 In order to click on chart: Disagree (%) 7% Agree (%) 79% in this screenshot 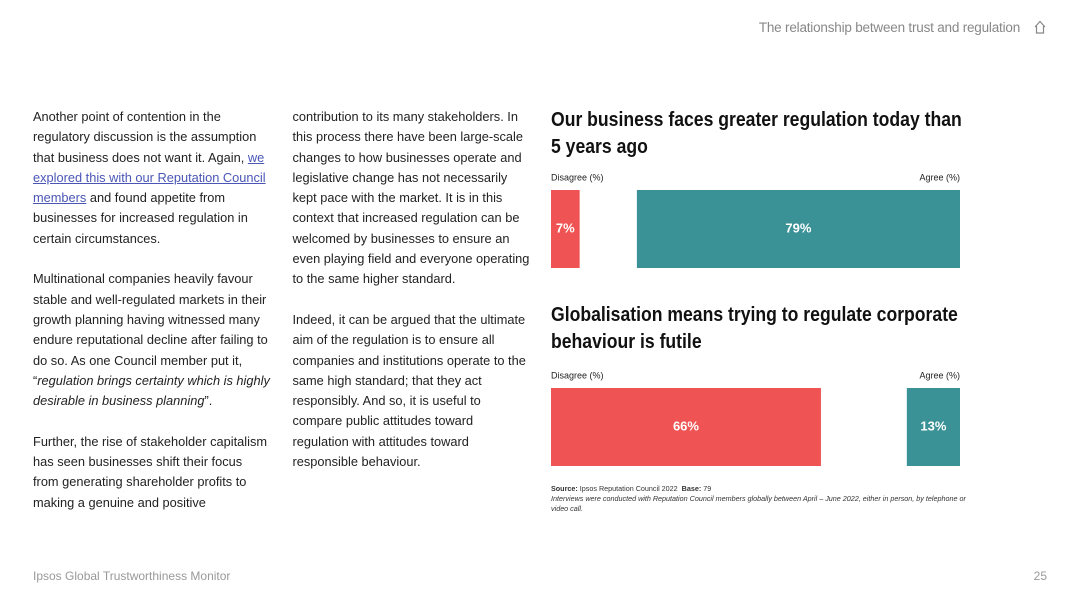, I will do `click(755, 220)`.